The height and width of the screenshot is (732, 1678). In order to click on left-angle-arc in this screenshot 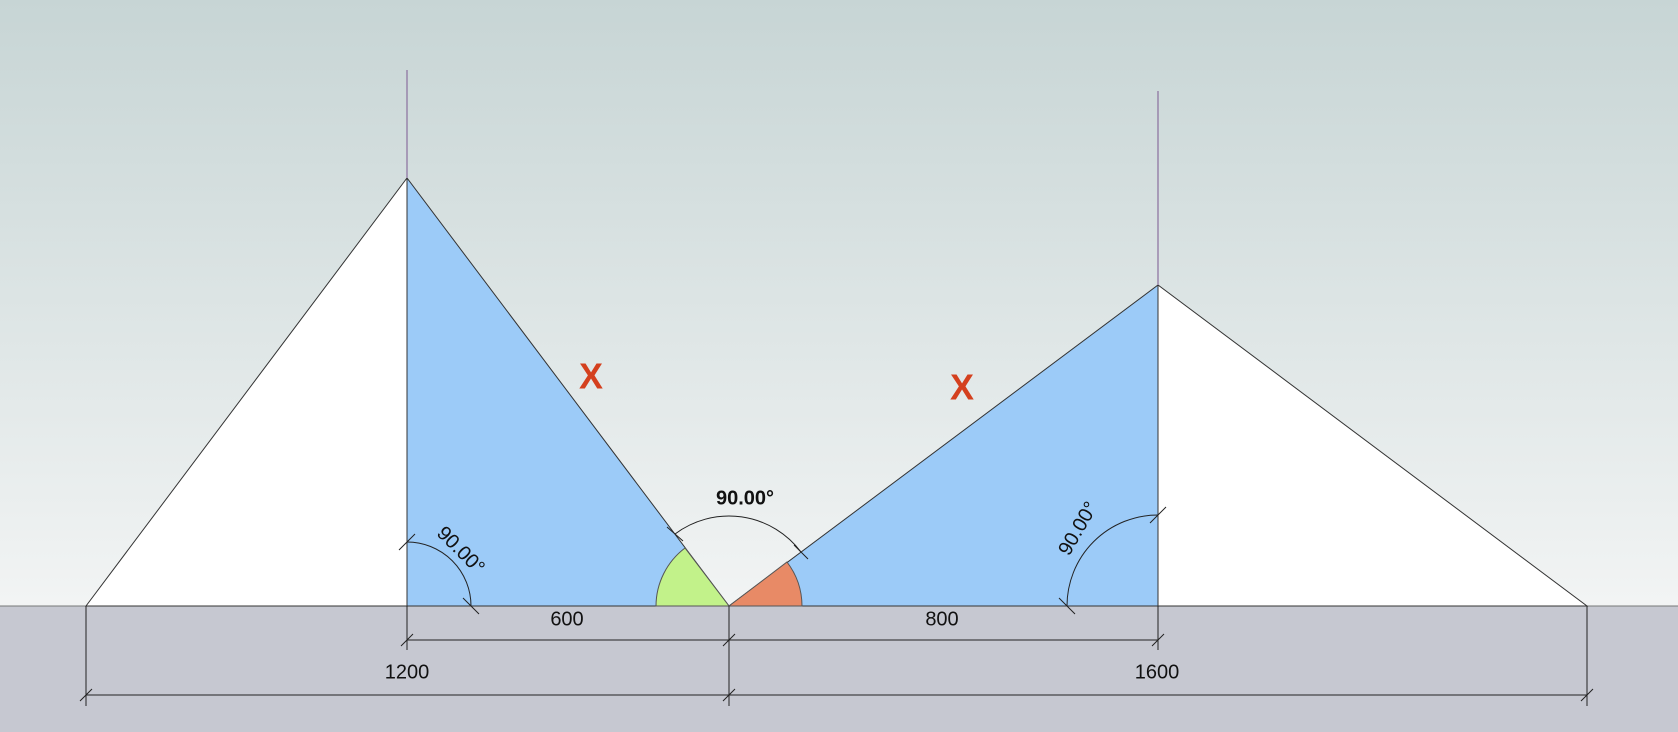, I will do `click(439, 574)`.